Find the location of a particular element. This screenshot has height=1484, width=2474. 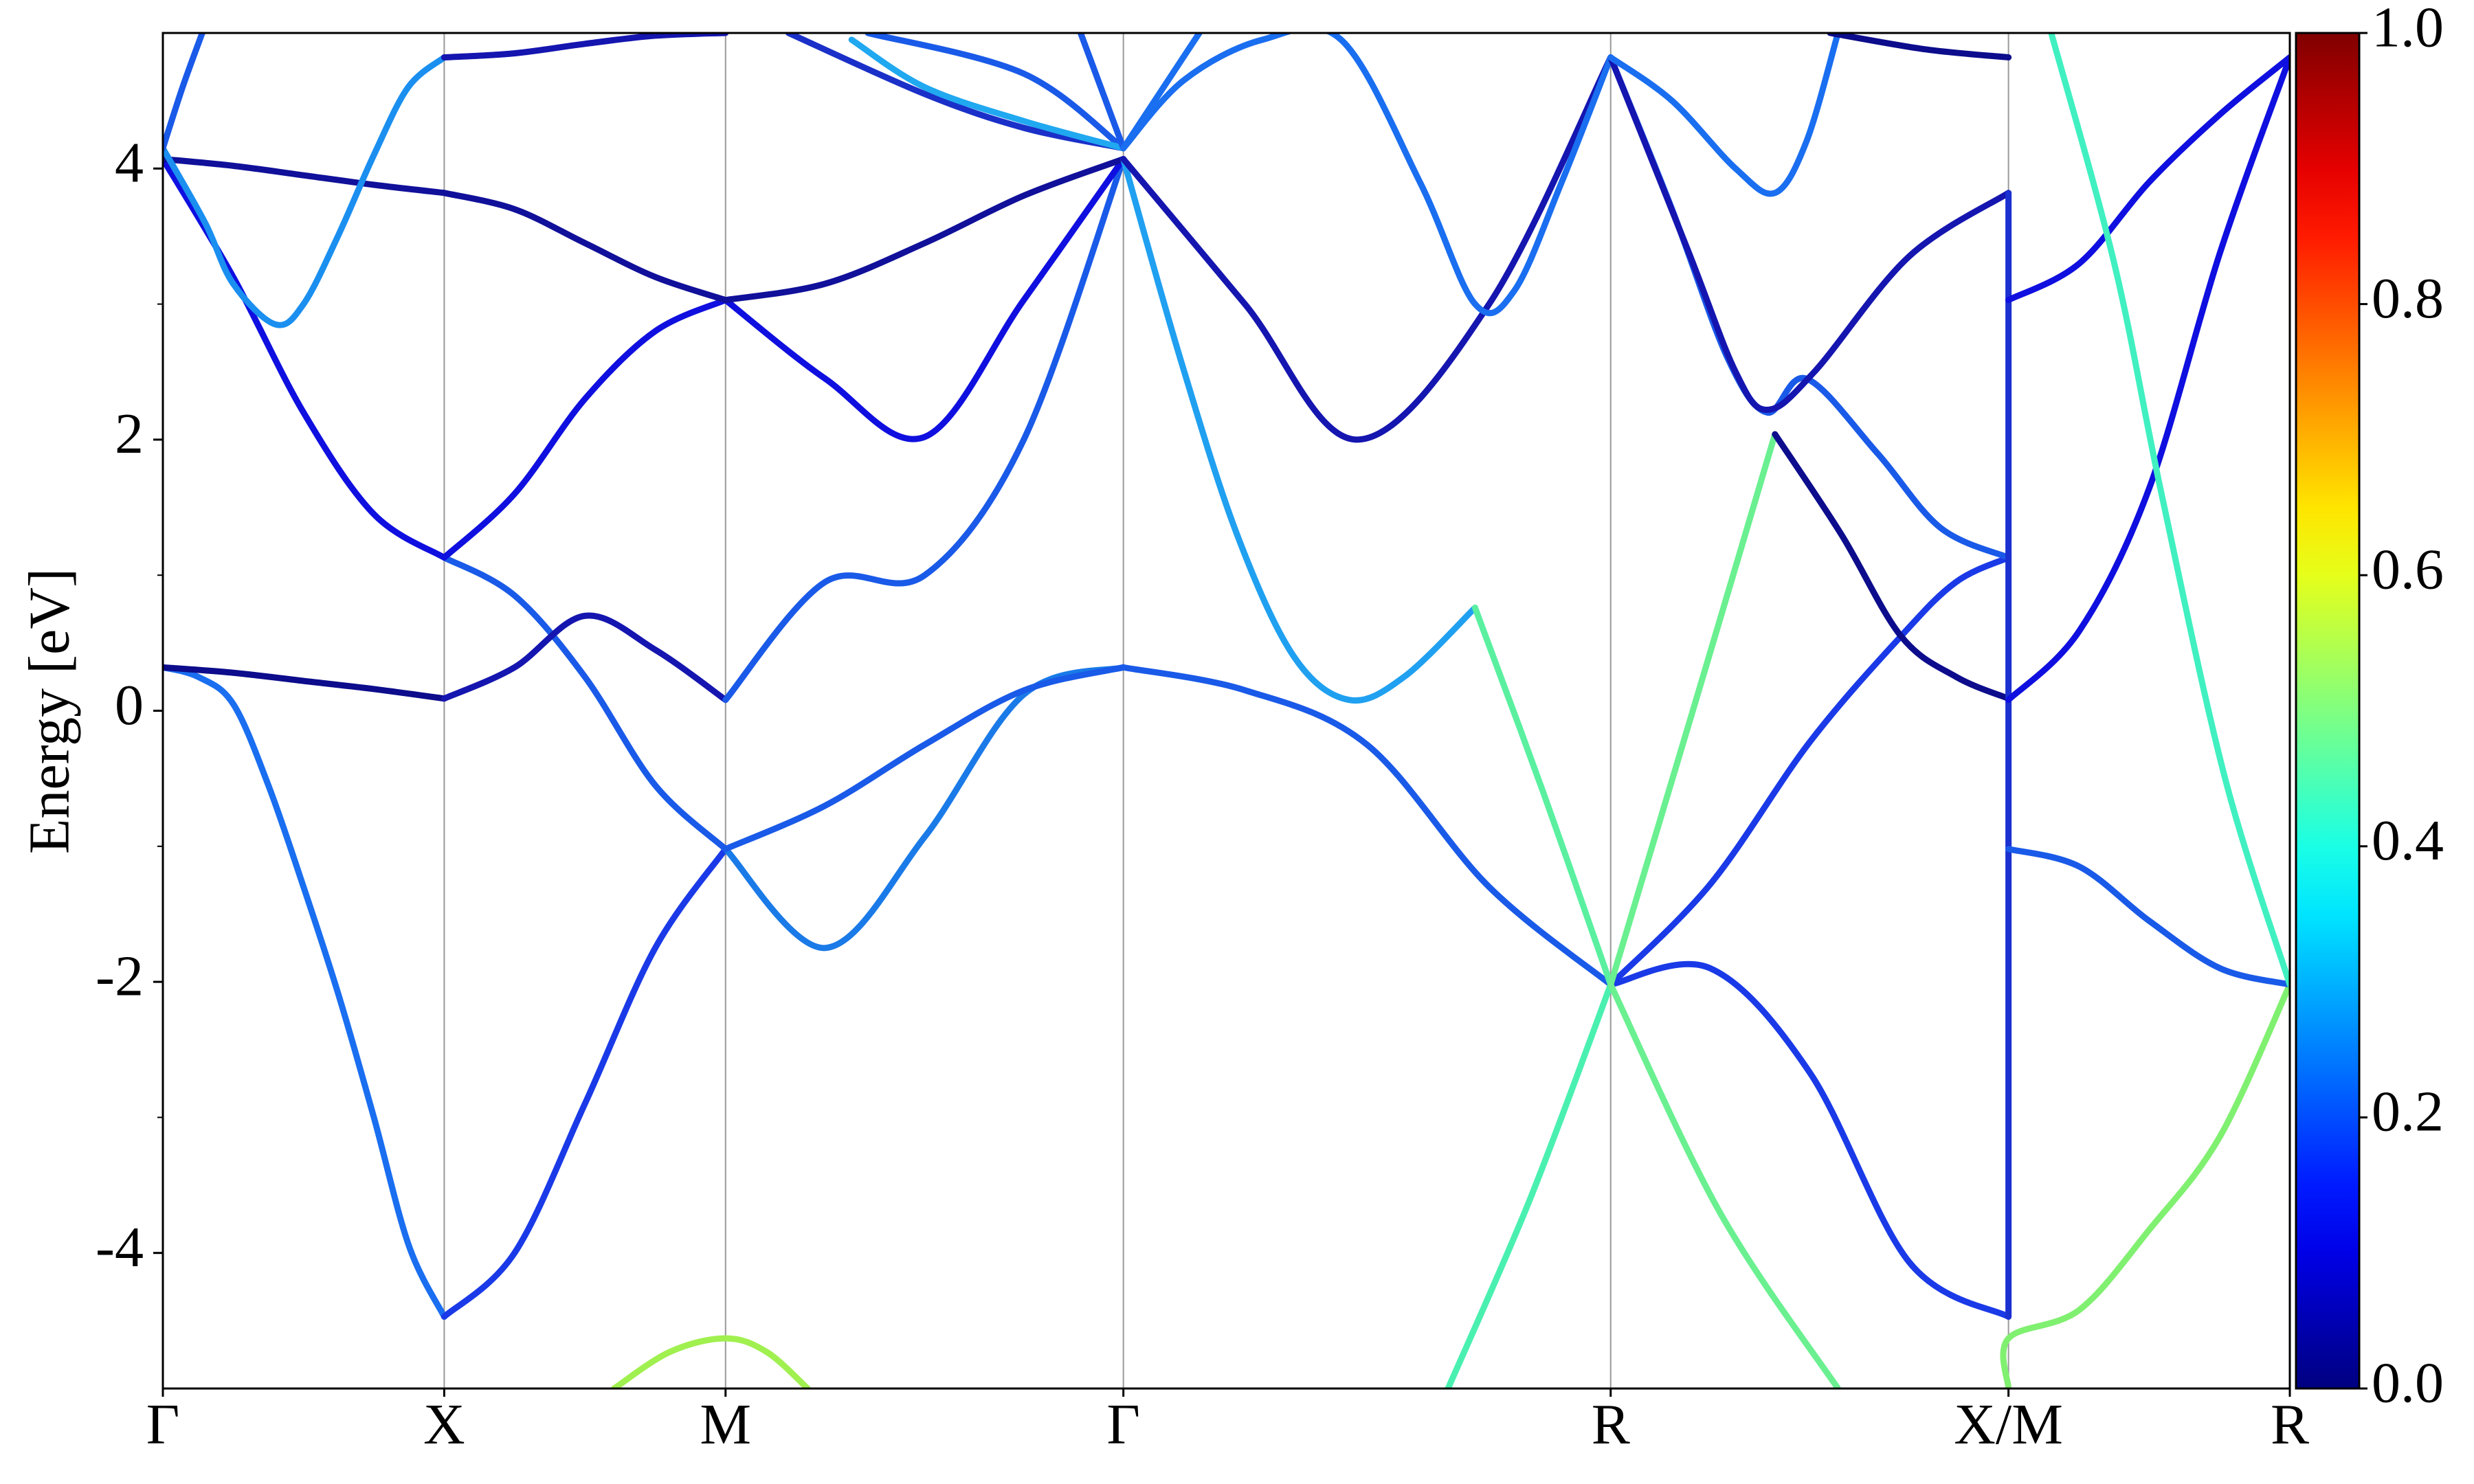

x-tick-label: M is located at coordinates (725, 1425).